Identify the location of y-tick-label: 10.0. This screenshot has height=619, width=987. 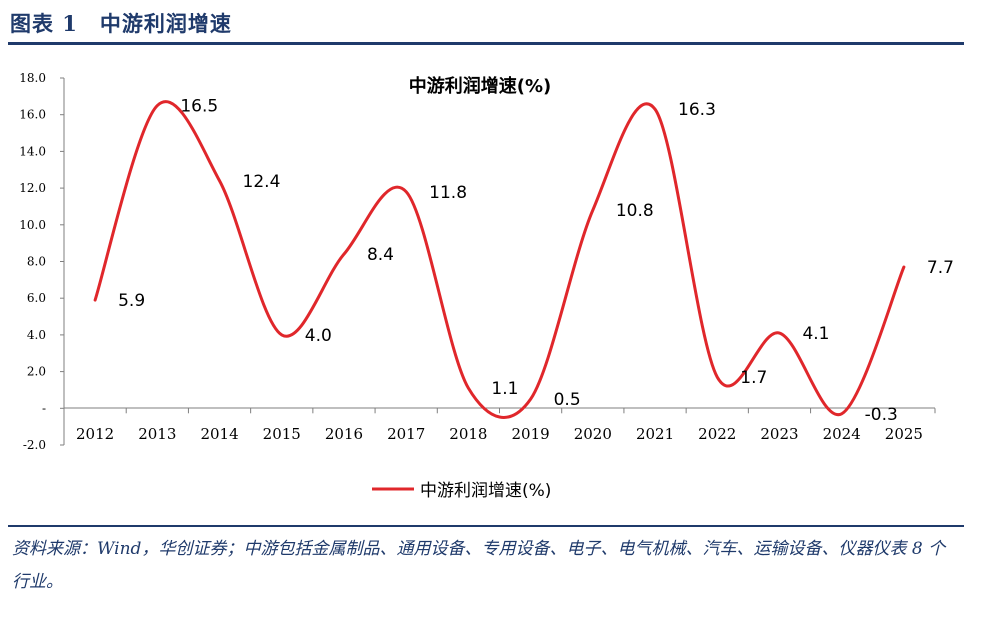
(32, 225).